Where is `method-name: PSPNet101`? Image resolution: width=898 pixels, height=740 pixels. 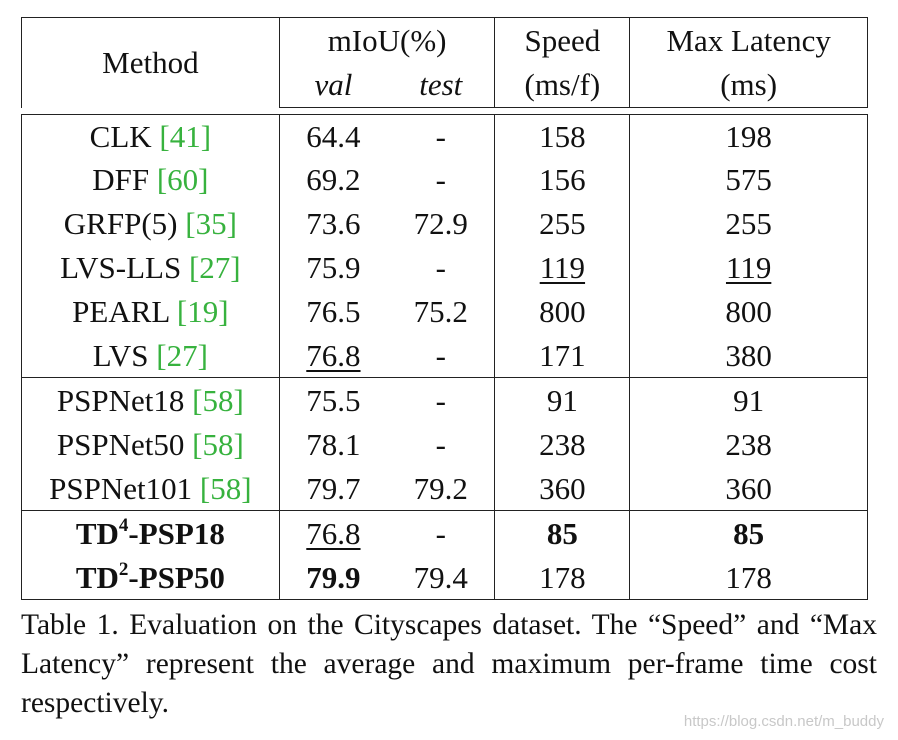 method-name: PSPNet101 is located at coordinates (124, 488).